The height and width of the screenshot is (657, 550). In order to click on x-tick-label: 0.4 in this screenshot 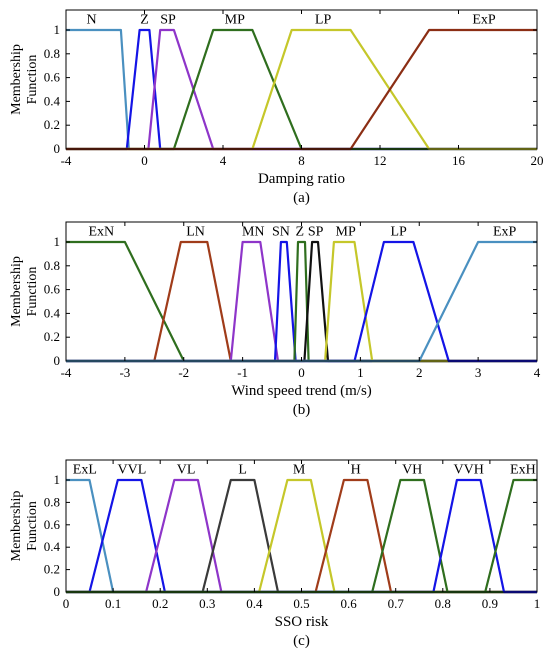, I will do `click(254, 603)`.